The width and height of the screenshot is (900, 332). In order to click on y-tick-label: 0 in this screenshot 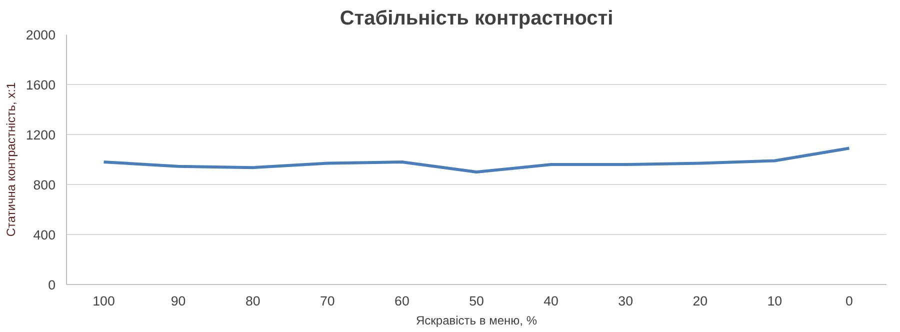, I will do `click(52, 285)`.